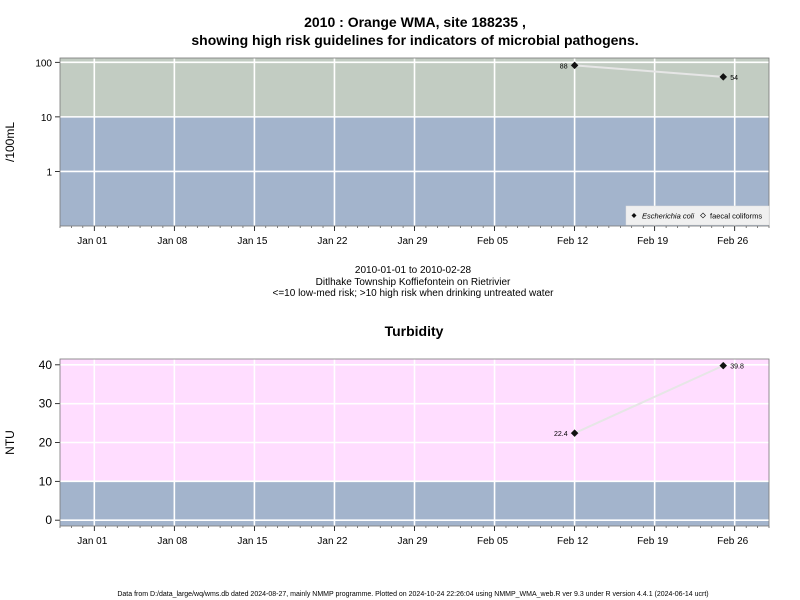  What do you see at coordinates (737, 367) in the screenshot?
I see `chart2-data-label: 39.8` at bounding box center [737, 367].